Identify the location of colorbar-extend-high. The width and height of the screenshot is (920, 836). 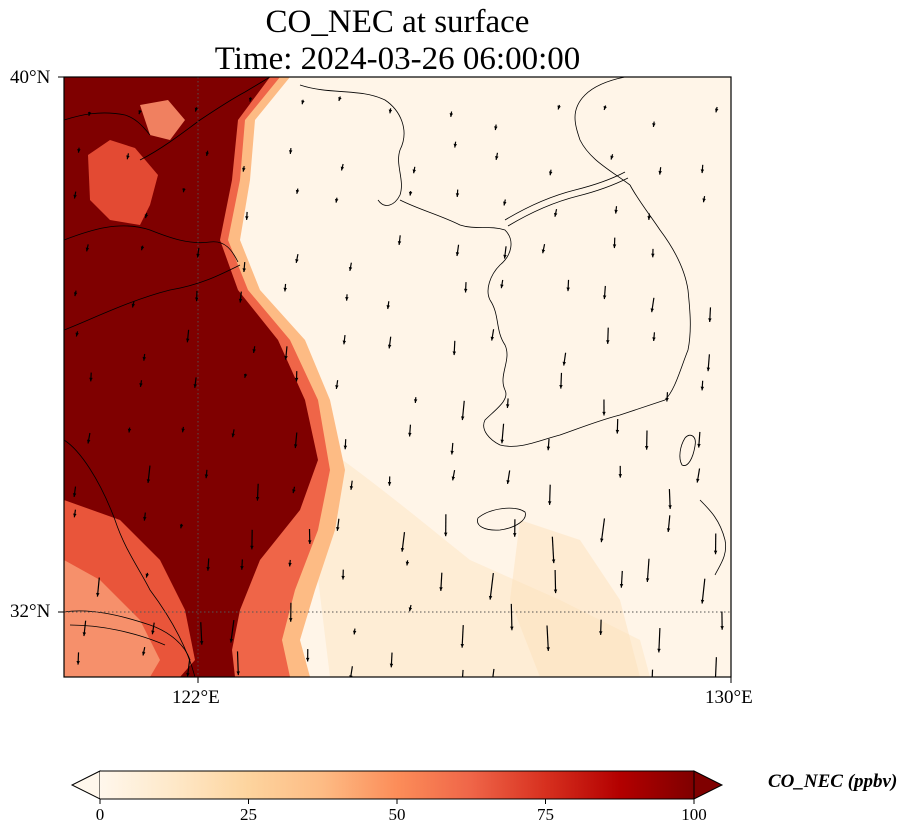
(708, 785).